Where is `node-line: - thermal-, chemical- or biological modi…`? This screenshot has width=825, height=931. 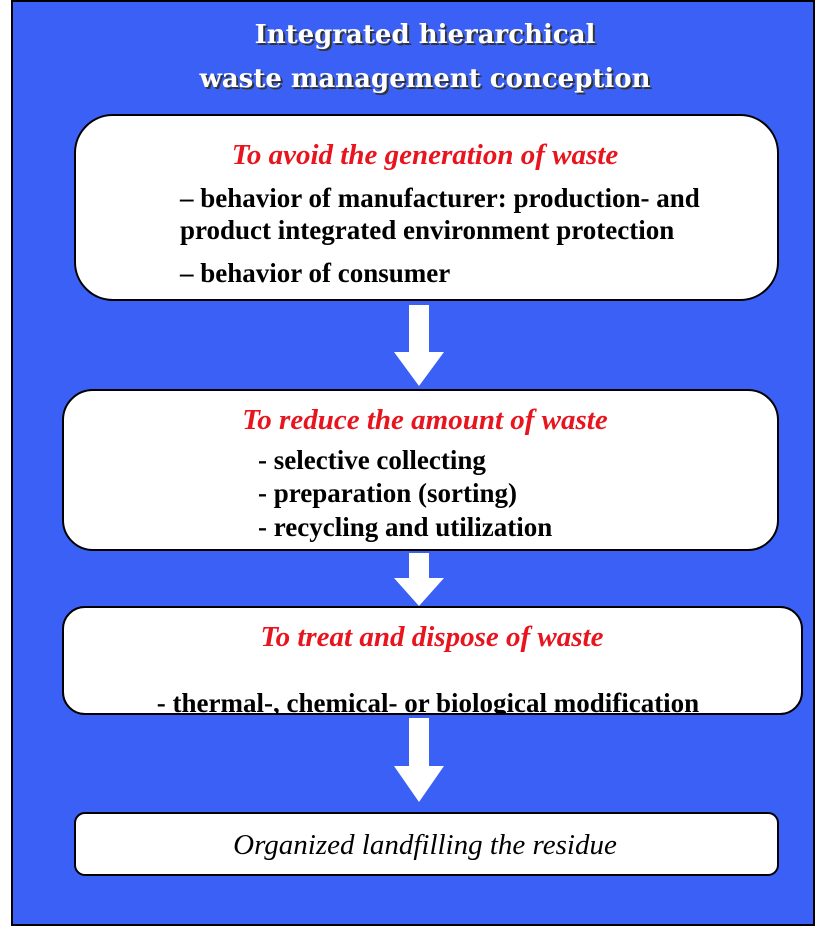 node-line: - thermal-, chemical- or biological modi… is located at coordinates (428, 703).